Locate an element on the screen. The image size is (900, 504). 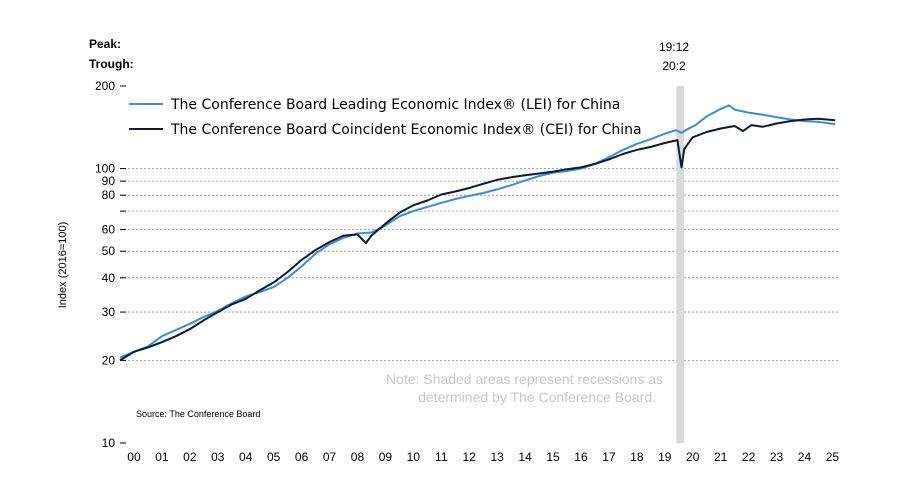
recession-band is located at coordinates (680, 264).